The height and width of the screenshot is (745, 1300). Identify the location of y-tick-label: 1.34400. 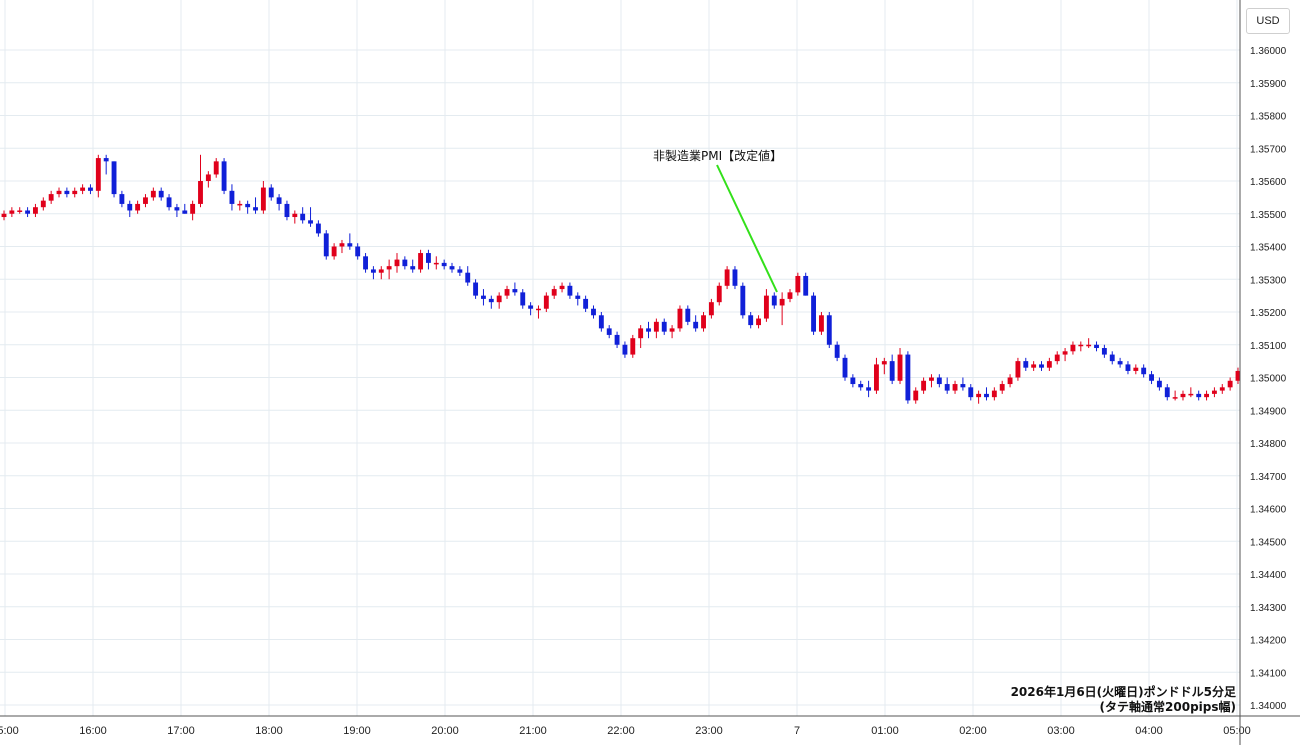
(1268, 575).